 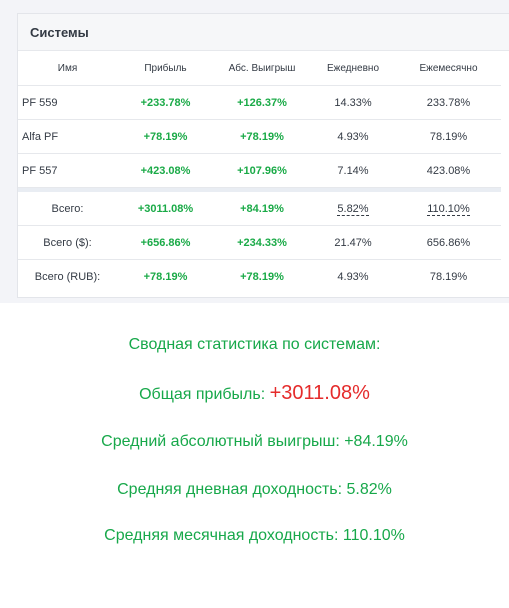 What do you see at coordinates (353, 242) in the screenshot?
I see `daily-cell: 21.47%` at bounding box center [353, 242].